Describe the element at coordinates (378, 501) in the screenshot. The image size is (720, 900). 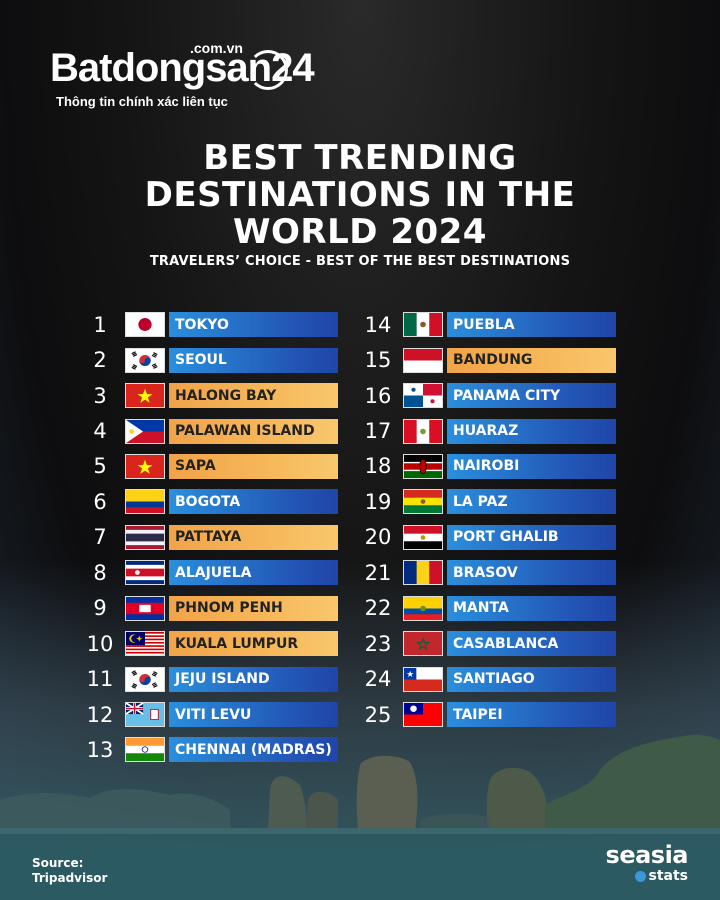
I see `rank-number: 19` at that location.